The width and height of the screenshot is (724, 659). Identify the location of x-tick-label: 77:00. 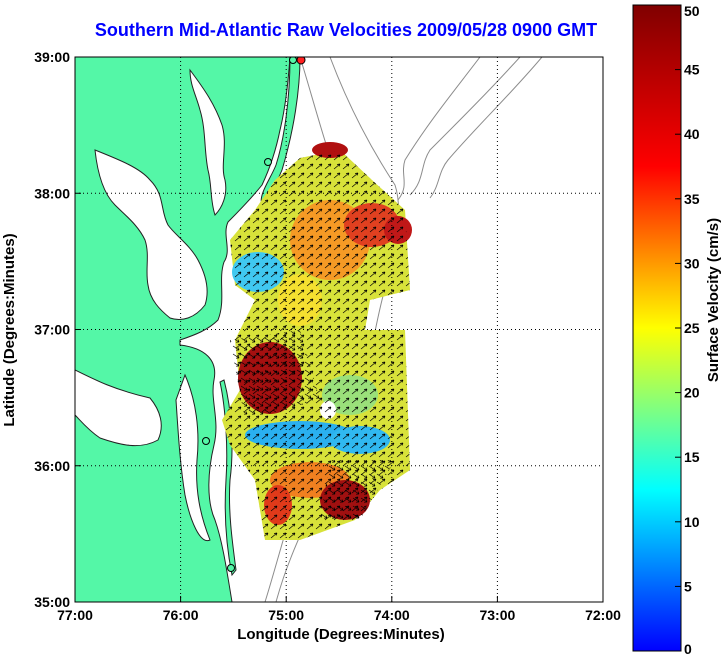
(75, 615).